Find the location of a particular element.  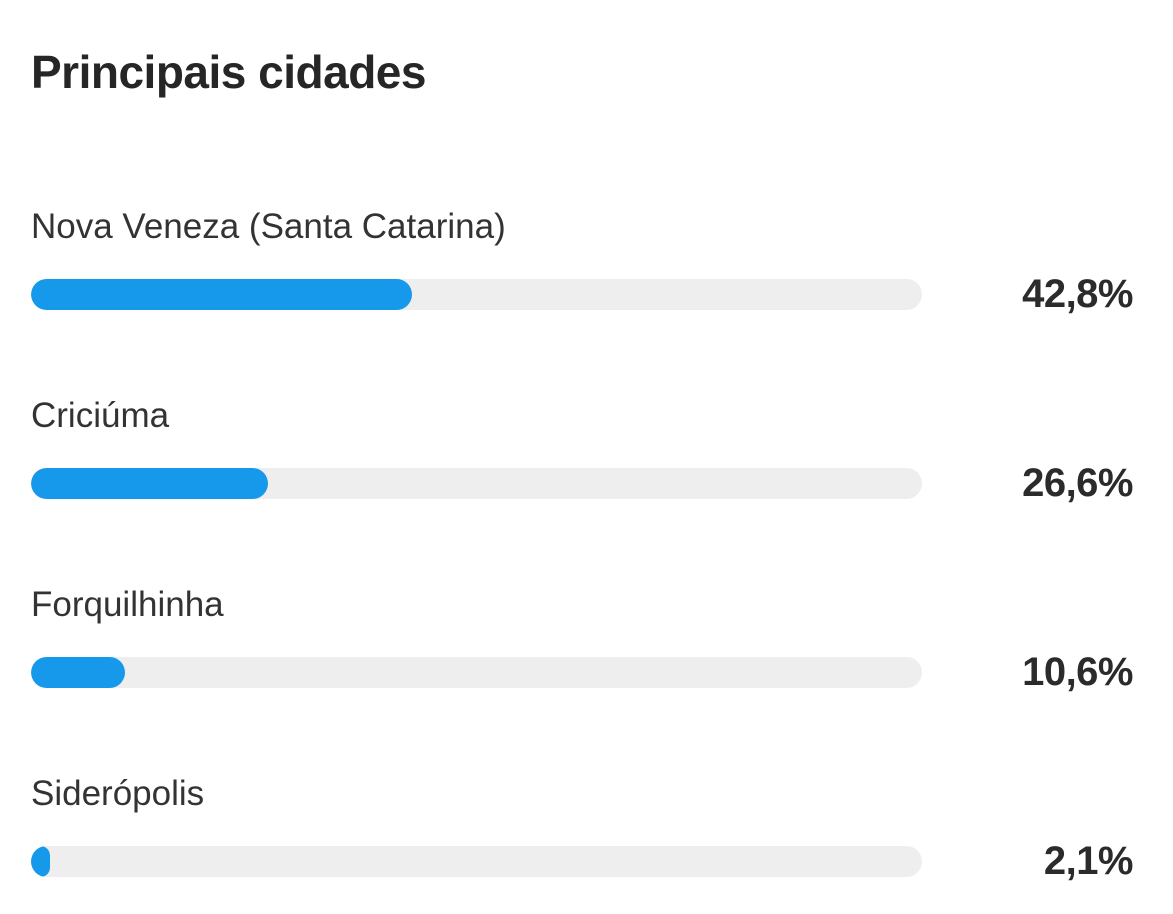

bar-line: 10,6% is located at coordinates (582, 672).